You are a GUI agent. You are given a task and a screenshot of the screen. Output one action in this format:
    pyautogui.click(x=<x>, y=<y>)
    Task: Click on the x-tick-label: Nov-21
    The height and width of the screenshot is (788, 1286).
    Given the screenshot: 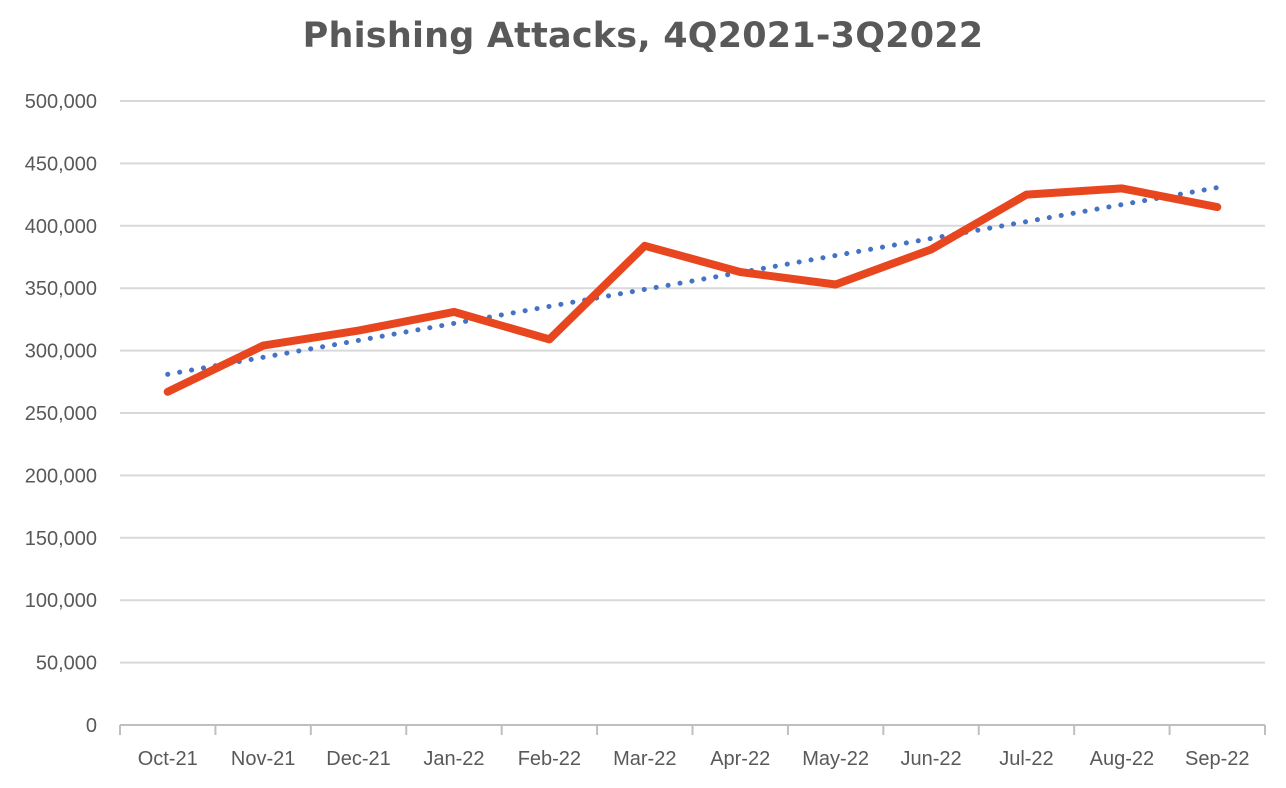 What is the action you would take?
    pyautogui.click(x=263, y=759)
    